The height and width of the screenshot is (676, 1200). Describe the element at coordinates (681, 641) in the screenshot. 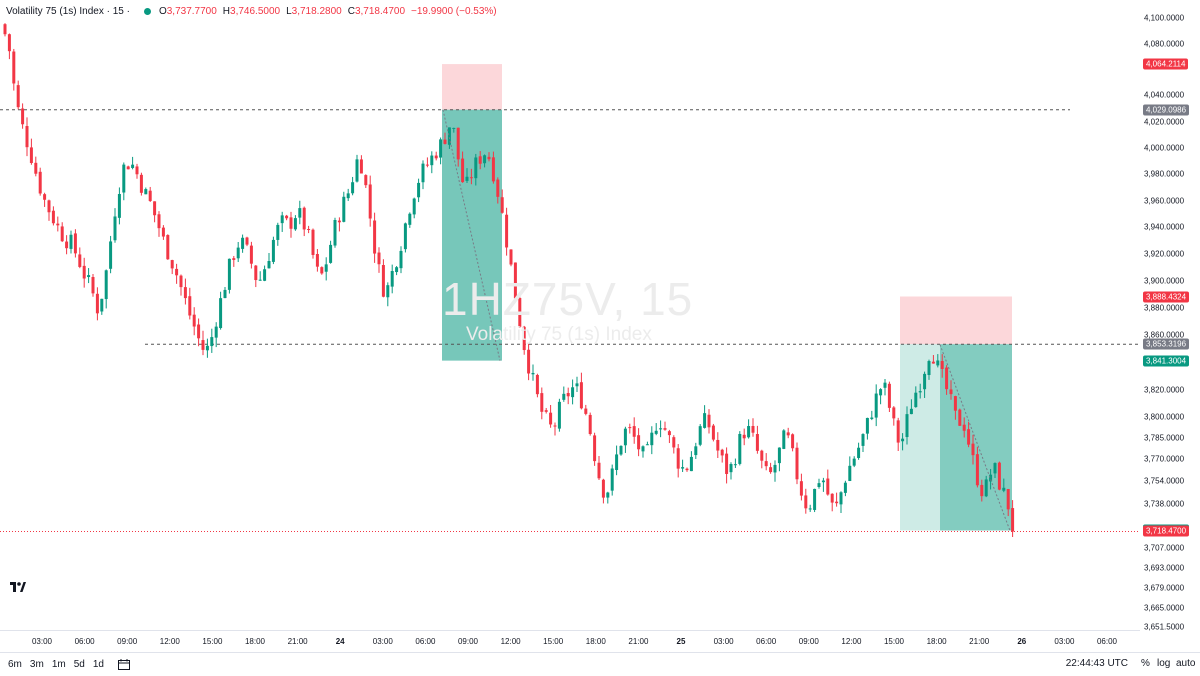

I see `time-tick: 25` at that location.